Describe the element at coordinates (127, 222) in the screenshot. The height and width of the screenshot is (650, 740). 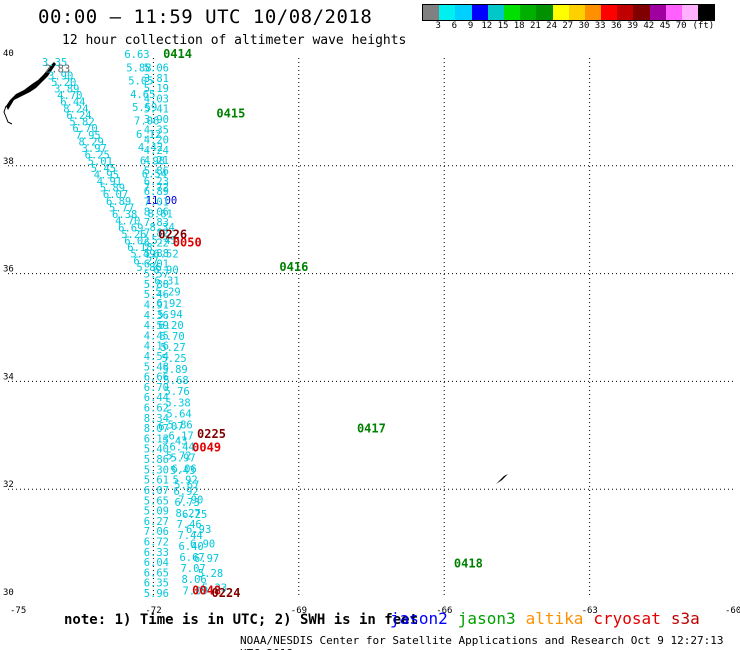
I see `swh-value-label: 4.70` at that location.